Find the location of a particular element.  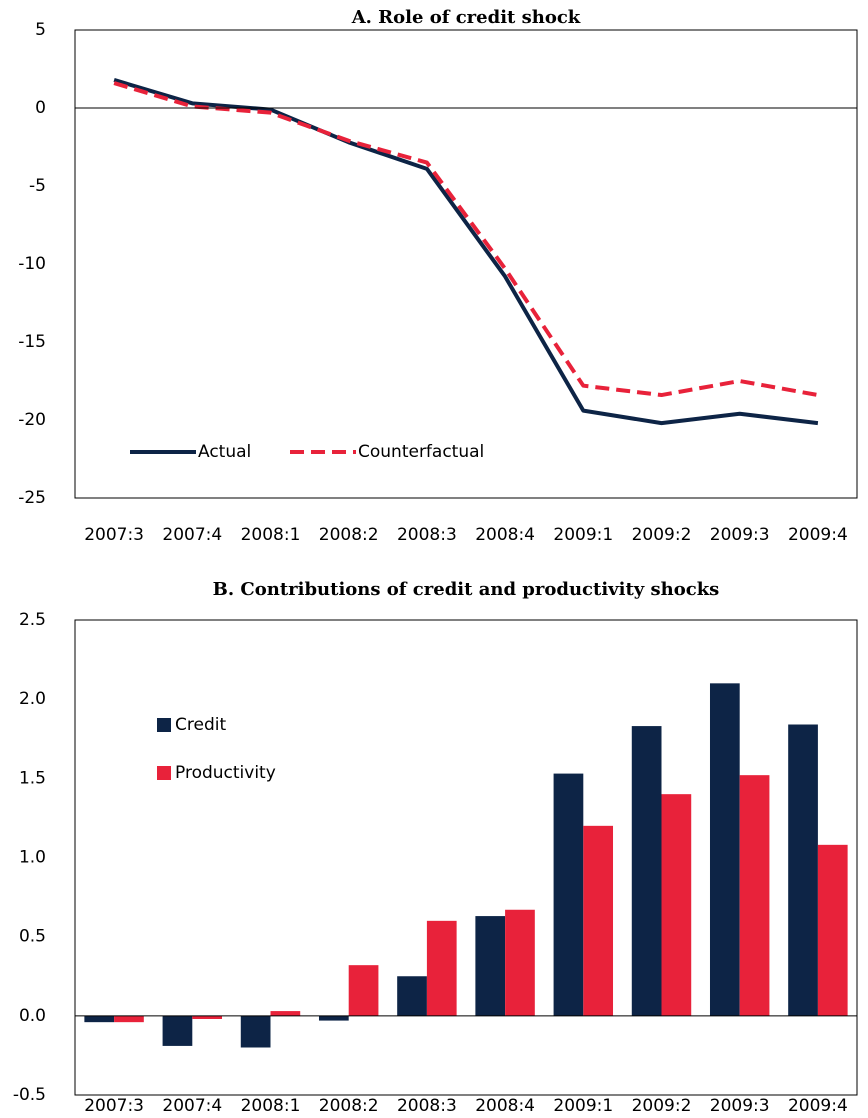

legend-label: Productivity is located at coordinates (225, 773).